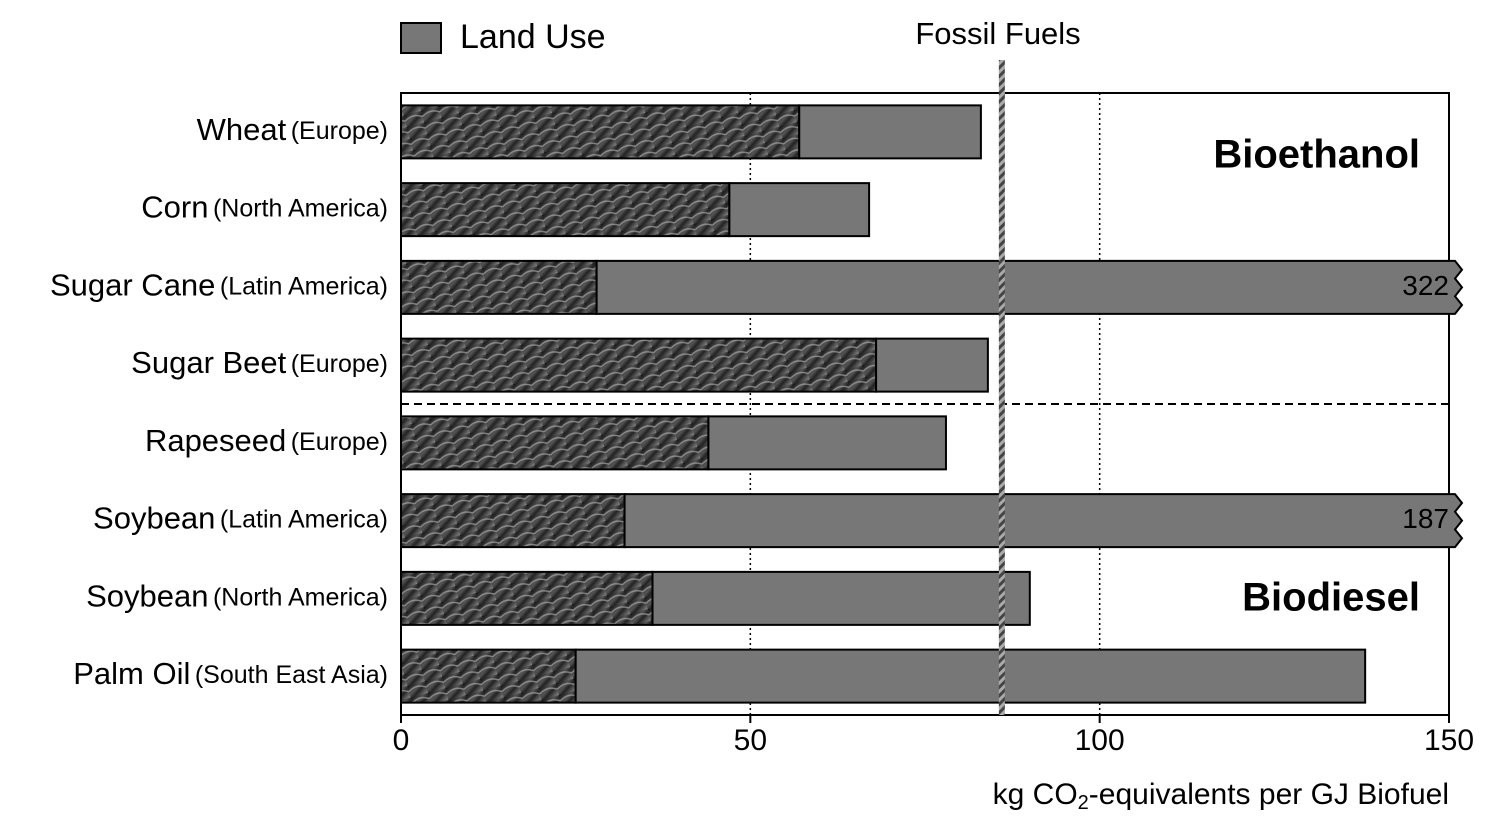 The image size is (1500, 824). I want to click on category-label: Rapeseed (Europe), so click(266, 440).